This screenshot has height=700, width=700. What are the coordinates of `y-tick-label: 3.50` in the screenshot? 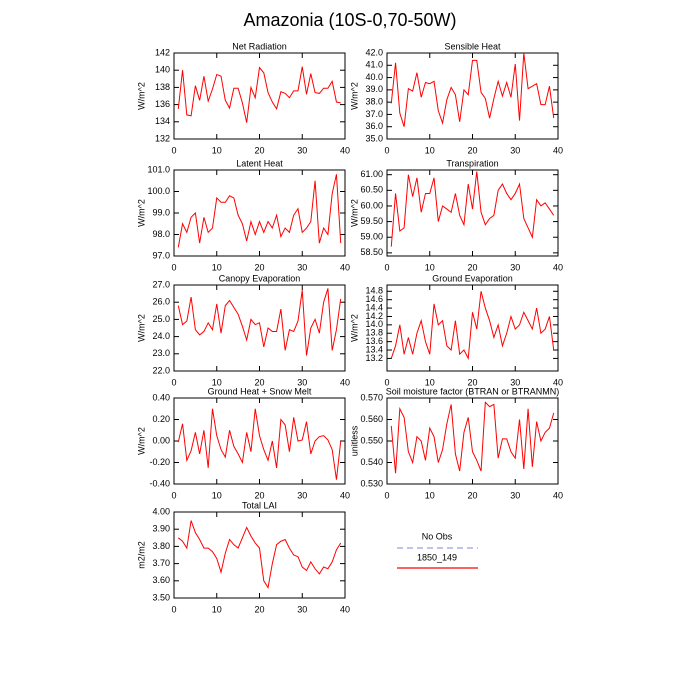 It's located at (161, 597).